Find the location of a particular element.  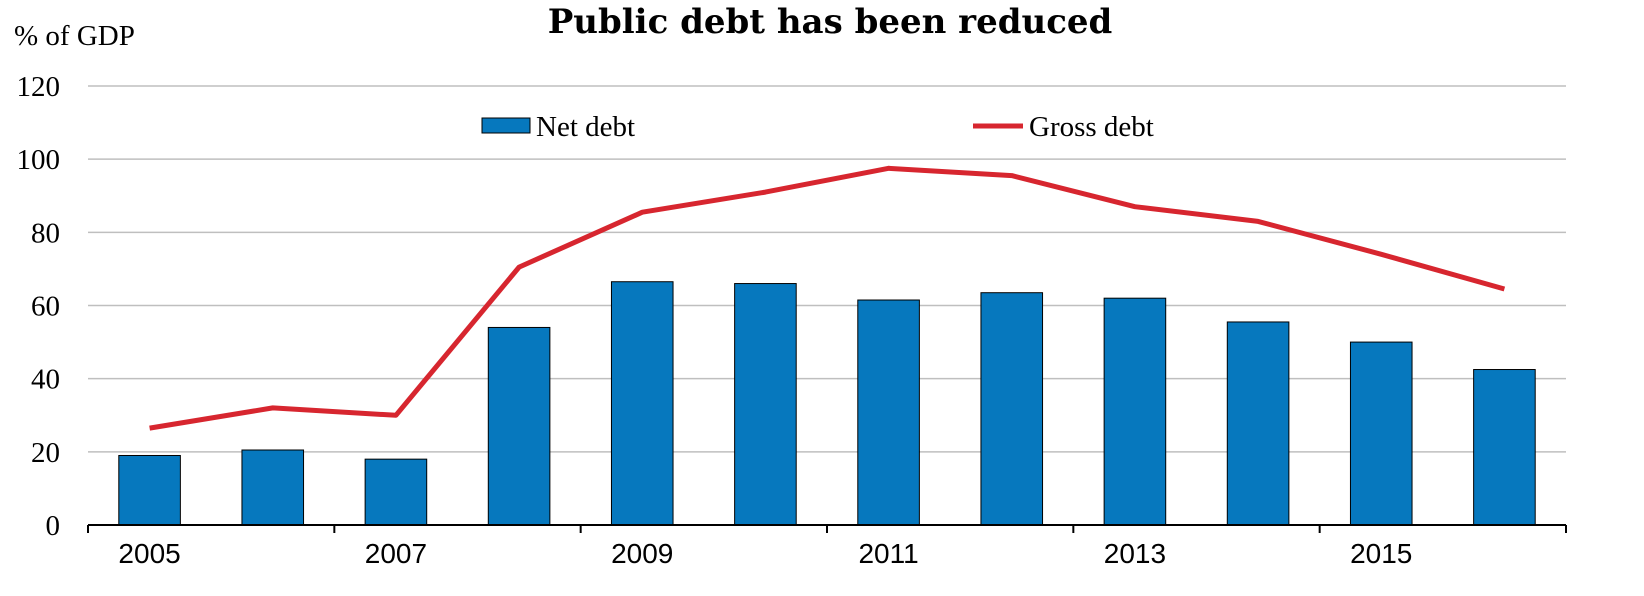

y-tick-label: 60 is located at coordinates (45, 307).